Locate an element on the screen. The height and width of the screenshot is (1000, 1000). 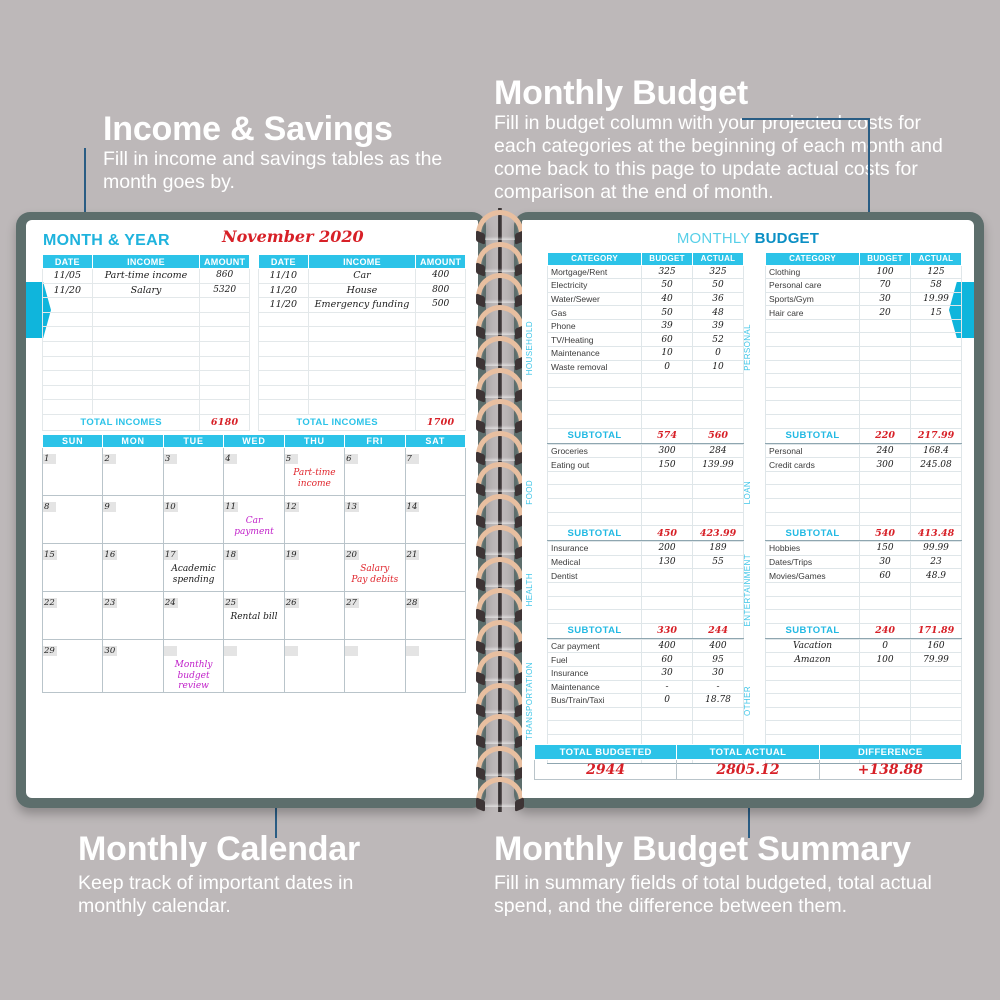
calendar-day-cell: 18 is located at coordinates (254, 567).